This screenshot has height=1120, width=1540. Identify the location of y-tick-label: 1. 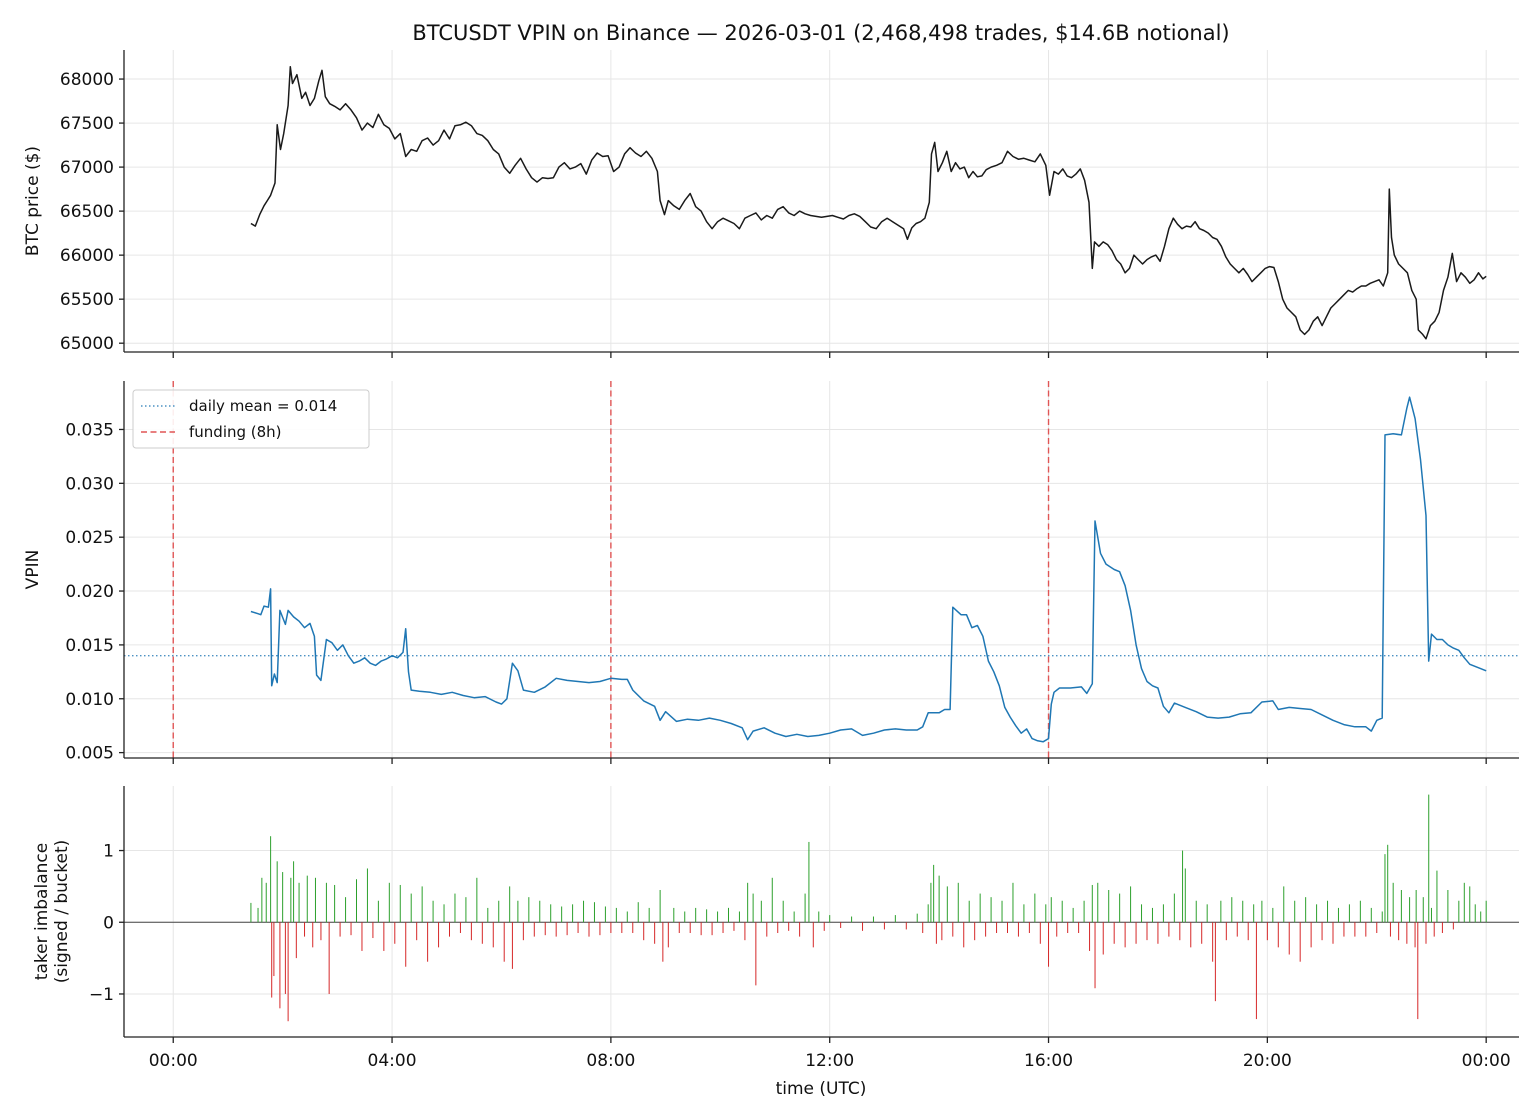
(108, 852).